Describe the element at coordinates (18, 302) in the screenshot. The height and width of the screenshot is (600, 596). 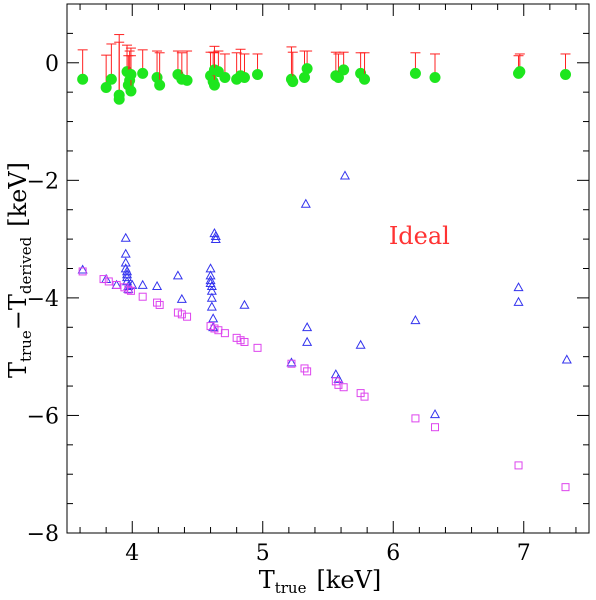
I see `y-label-main2: T` at that location.